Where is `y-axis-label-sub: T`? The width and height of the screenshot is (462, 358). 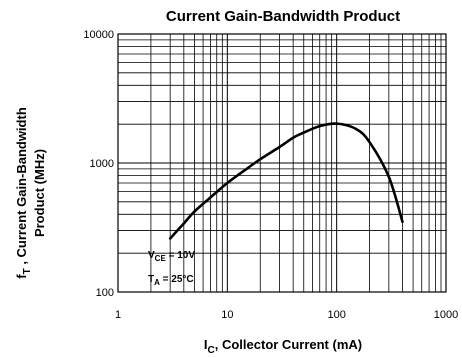
y-axis-label-sub: T is located at coordinates (27, 271).